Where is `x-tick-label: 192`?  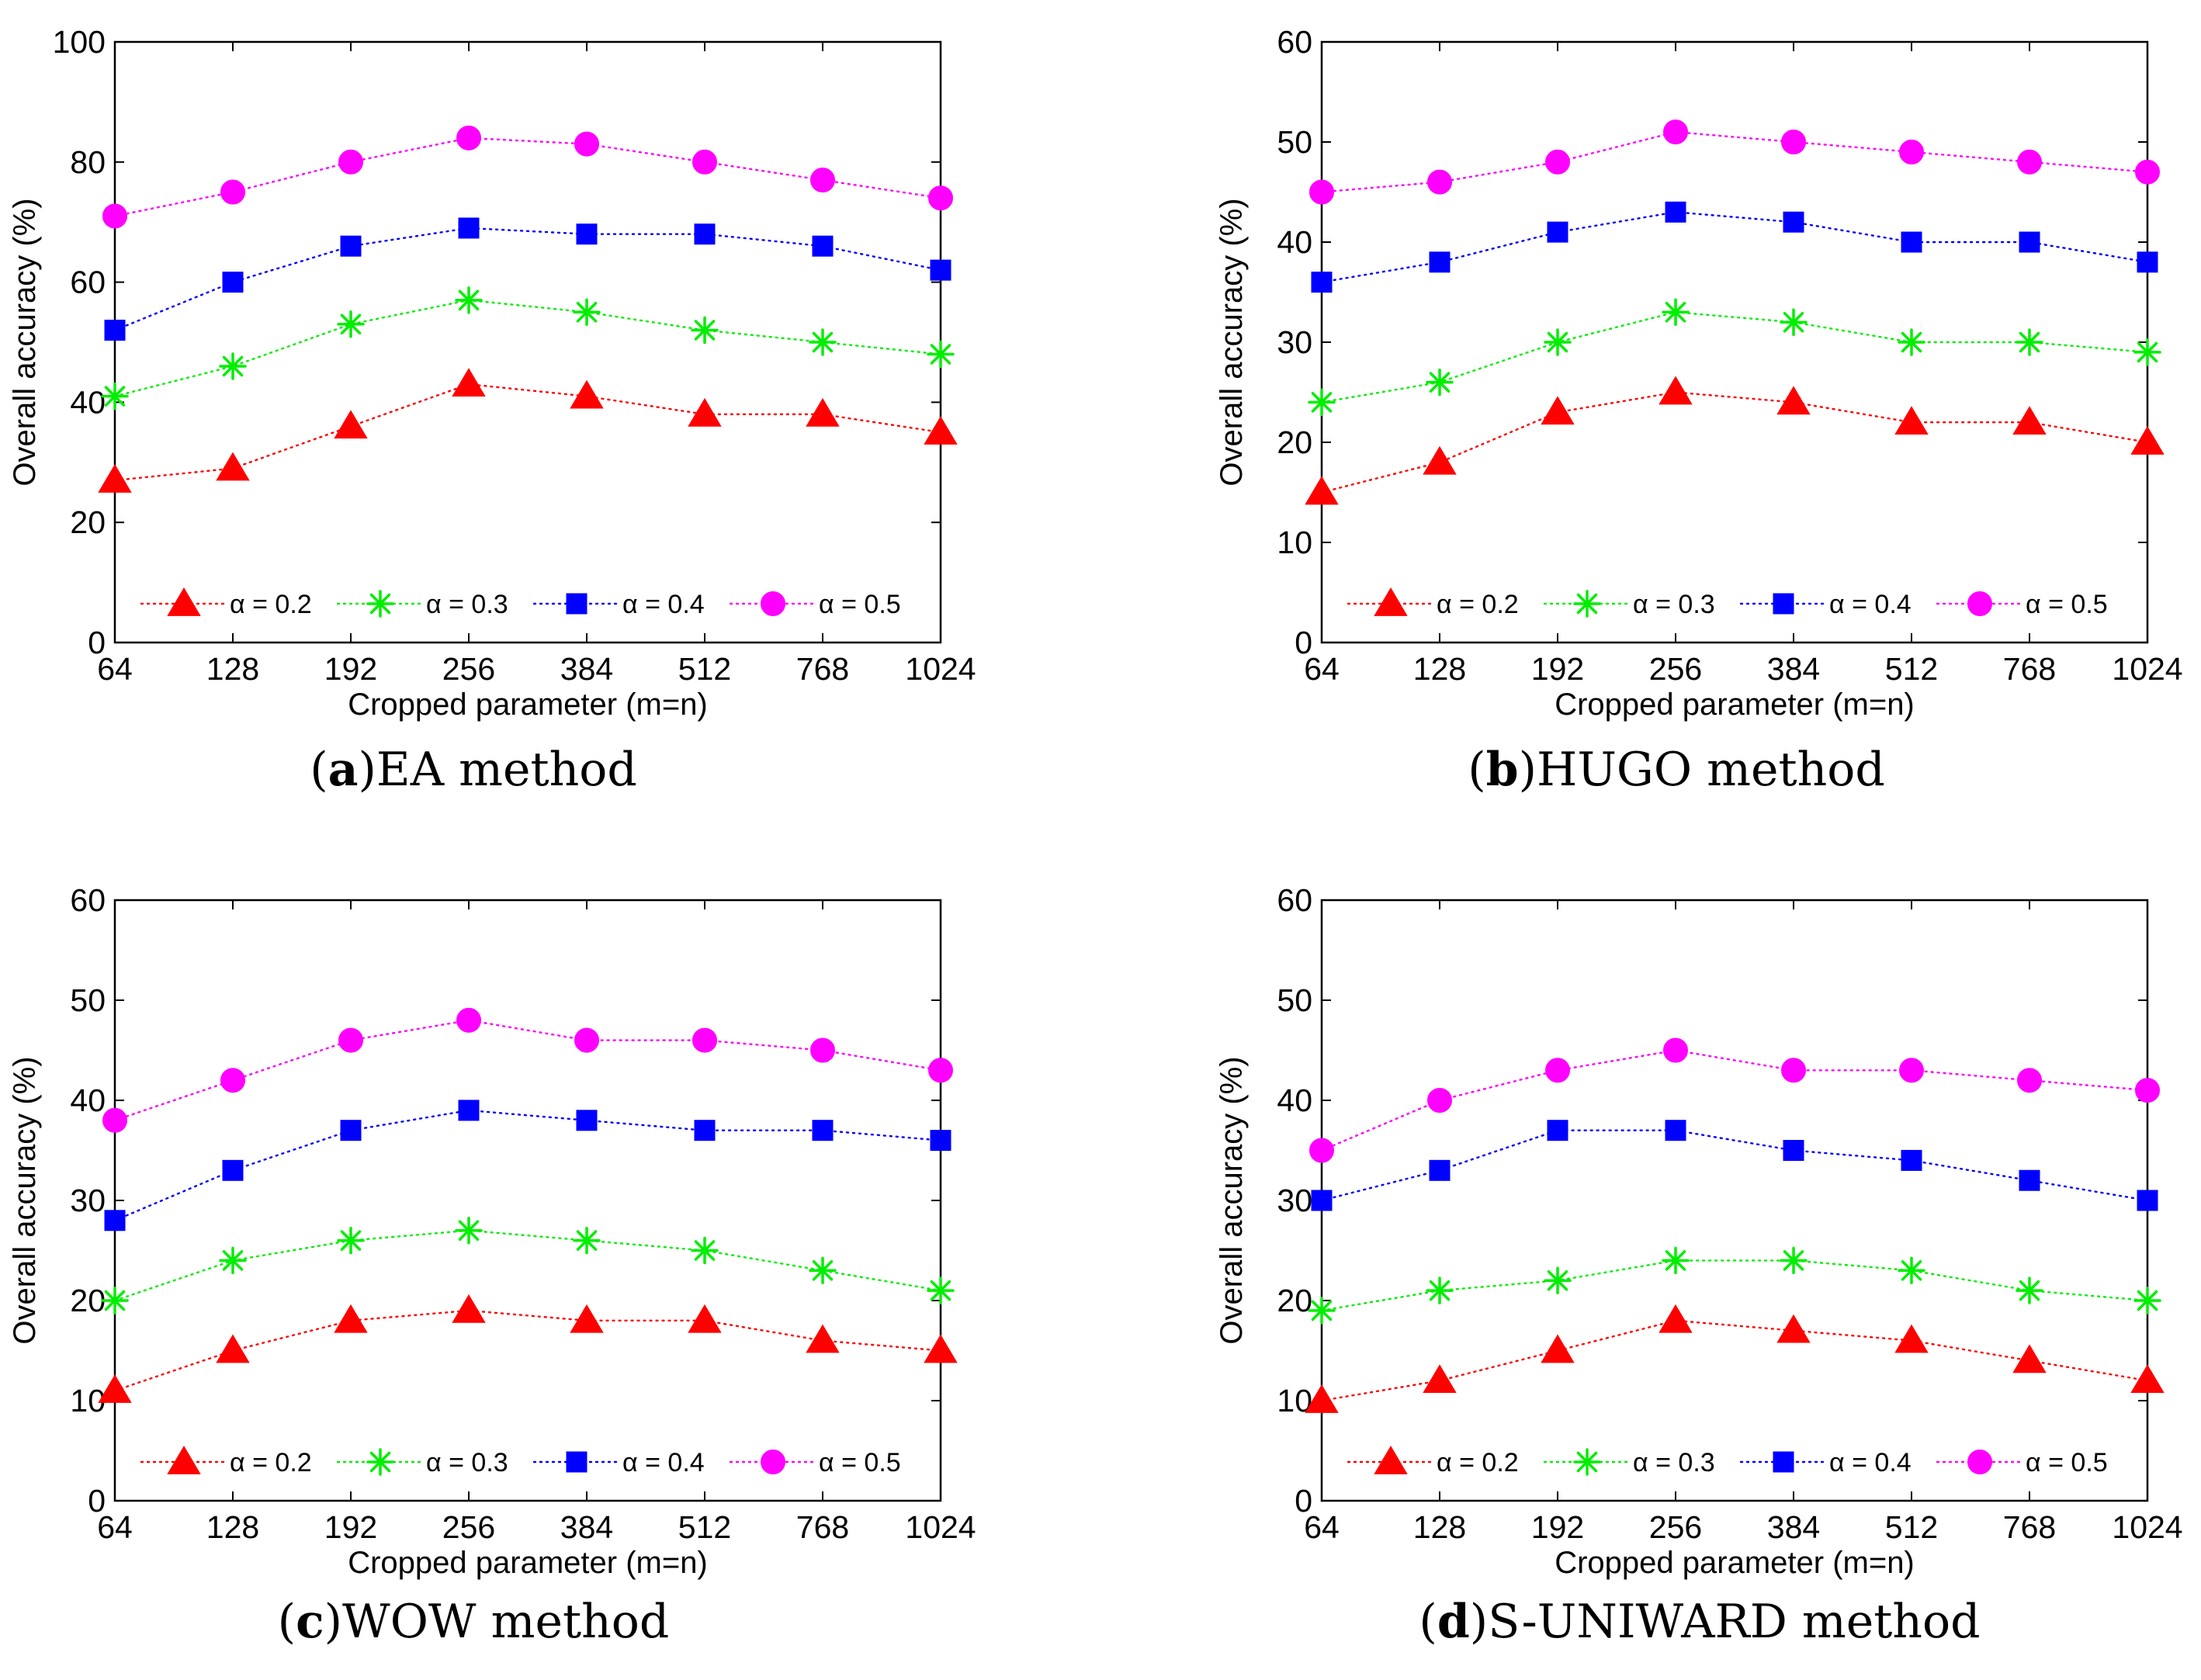
x-tick-label: 192 is located at coordinates (1557, 1527).